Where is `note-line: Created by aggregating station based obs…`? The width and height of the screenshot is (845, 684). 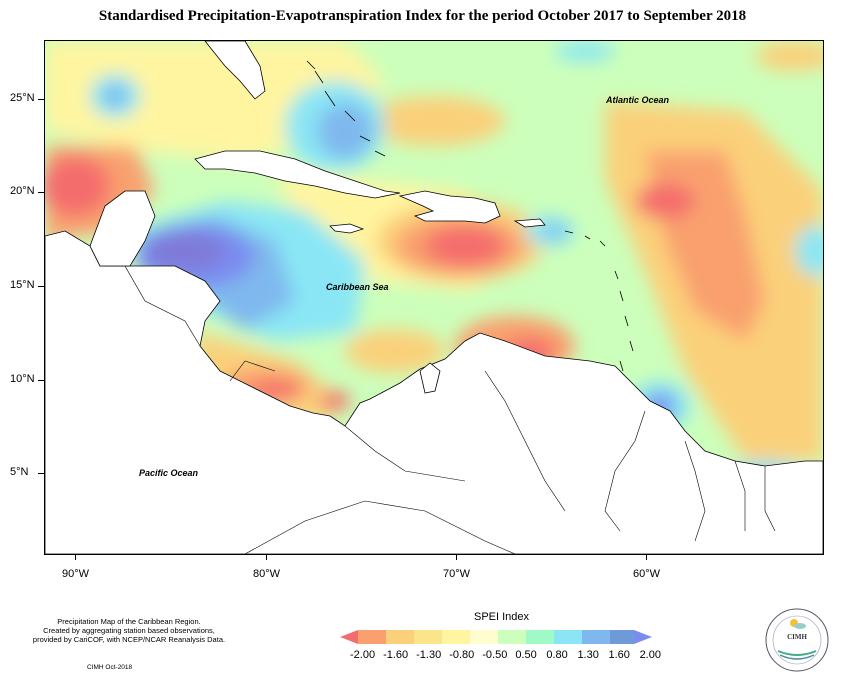
note-line: Created by aggregating station based obs… is located at coordinates (129, 630).